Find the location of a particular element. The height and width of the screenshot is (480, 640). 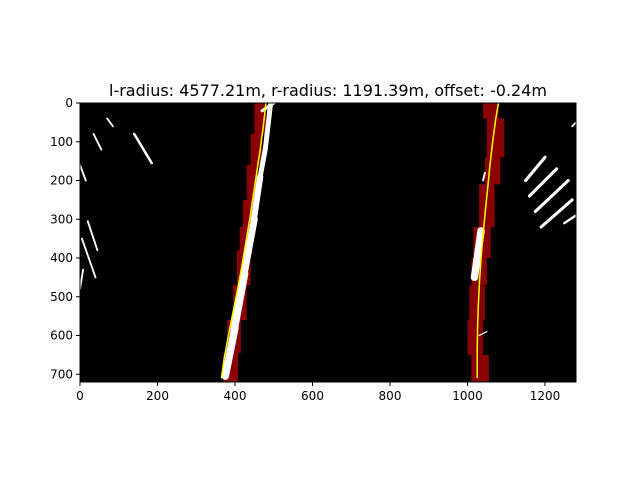

y-tick-label: 500 is located at coordinates (61, 297).